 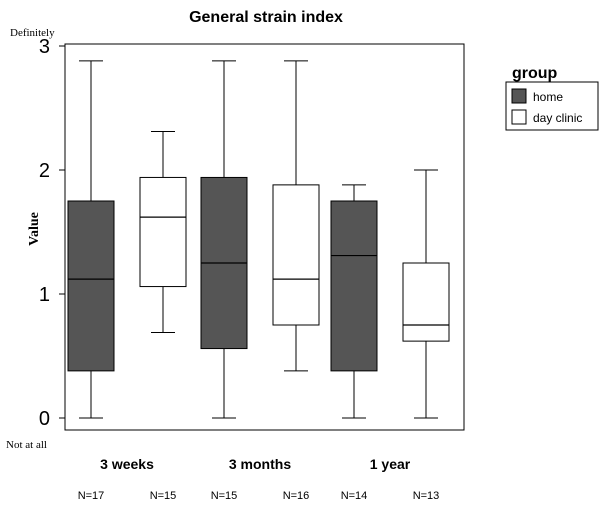 I want to click on y-axis-ticks: 0 1 2 3, so click(x=52, y=233).